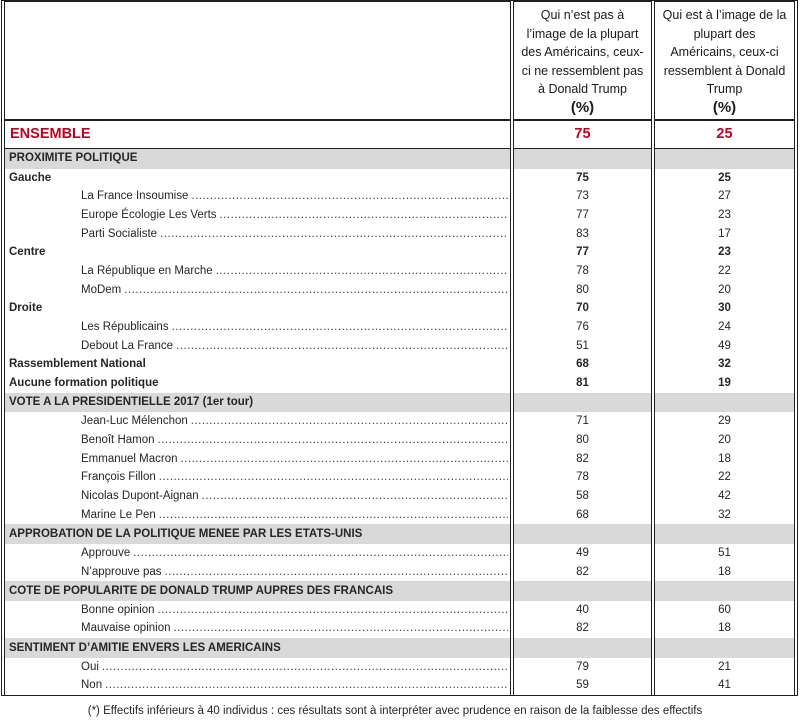  I want to click on row-label-text: Marine Le Pen, so click(118, 514).